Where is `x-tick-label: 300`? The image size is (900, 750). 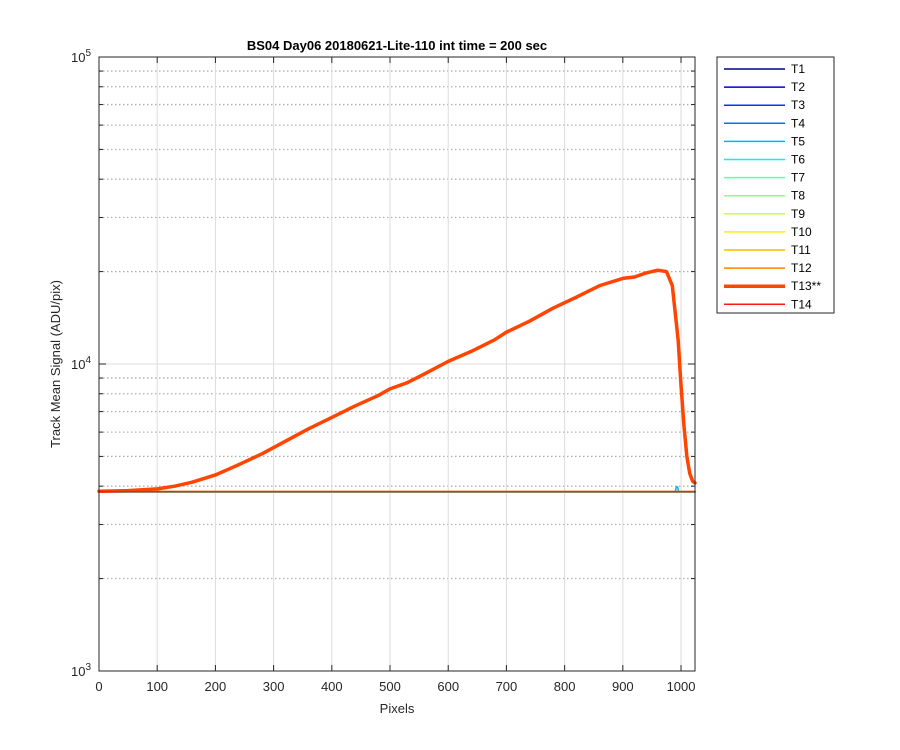 x-tick-label: 300 is located at coordinates (274, 686).